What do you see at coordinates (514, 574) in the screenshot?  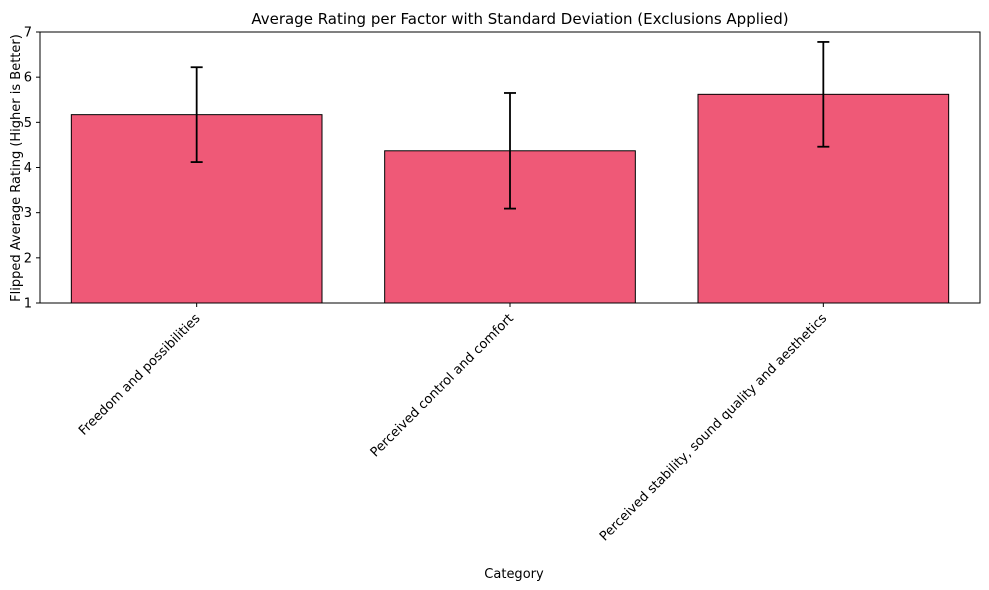 I see `x-axis-label: Category` at bounding box center [514, 574].